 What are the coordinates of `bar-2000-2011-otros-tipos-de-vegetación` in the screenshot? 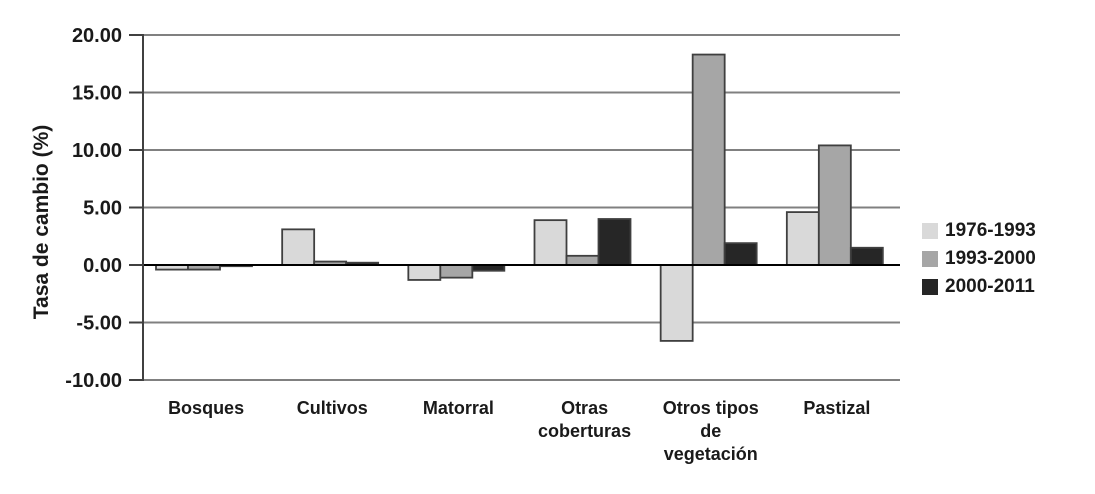 It's located at (740, 254).